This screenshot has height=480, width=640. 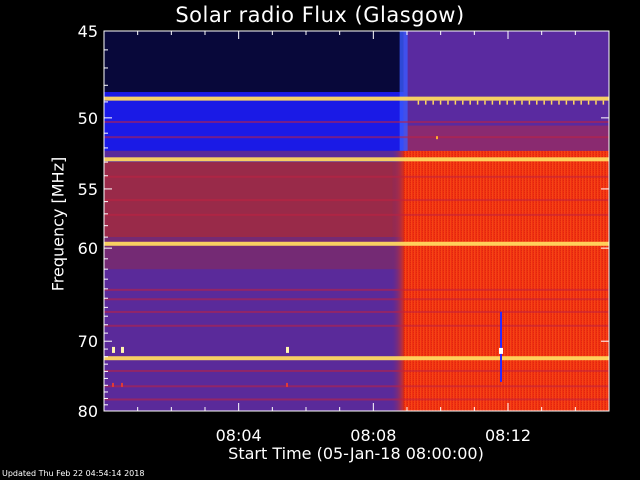 I want to click on y-tick-label-80: 80, so click(x=88, y=411).